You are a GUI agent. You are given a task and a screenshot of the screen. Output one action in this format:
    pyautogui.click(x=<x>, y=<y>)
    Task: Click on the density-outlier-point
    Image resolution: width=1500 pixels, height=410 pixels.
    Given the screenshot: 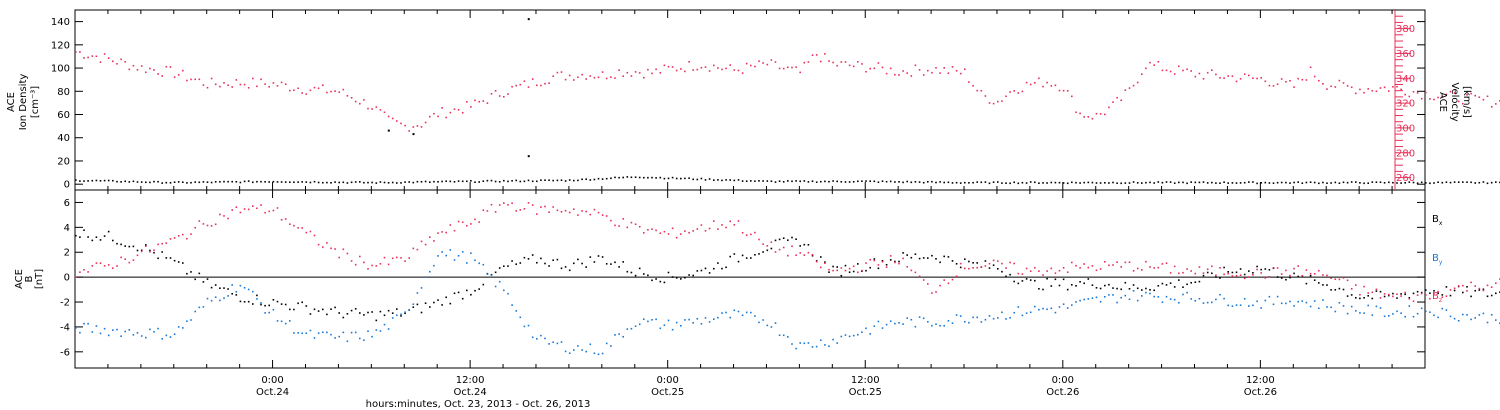 What is the action you would take?
    pyautogui.click(x=528, y=19)
    